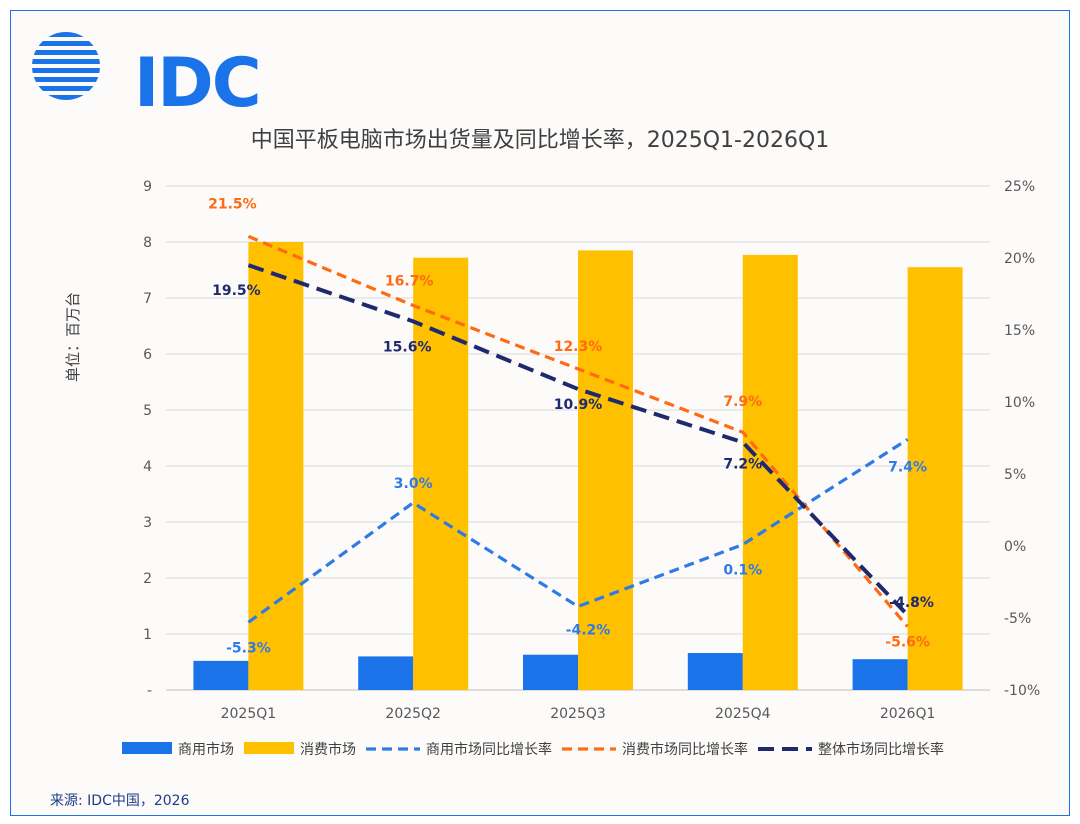 The width and height of the screenshot is (1080, 824). I want to click on data-label-consumer-growth: 12.3%, so click(578, 347).